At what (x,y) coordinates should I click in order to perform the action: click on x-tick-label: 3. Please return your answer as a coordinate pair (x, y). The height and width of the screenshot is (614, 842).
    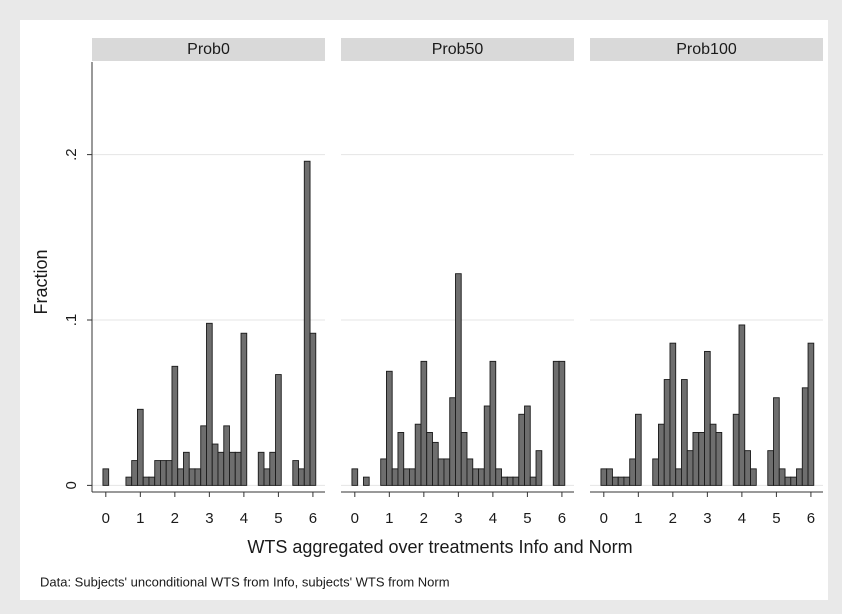
    Looking at the image, I should click on (209, 518).